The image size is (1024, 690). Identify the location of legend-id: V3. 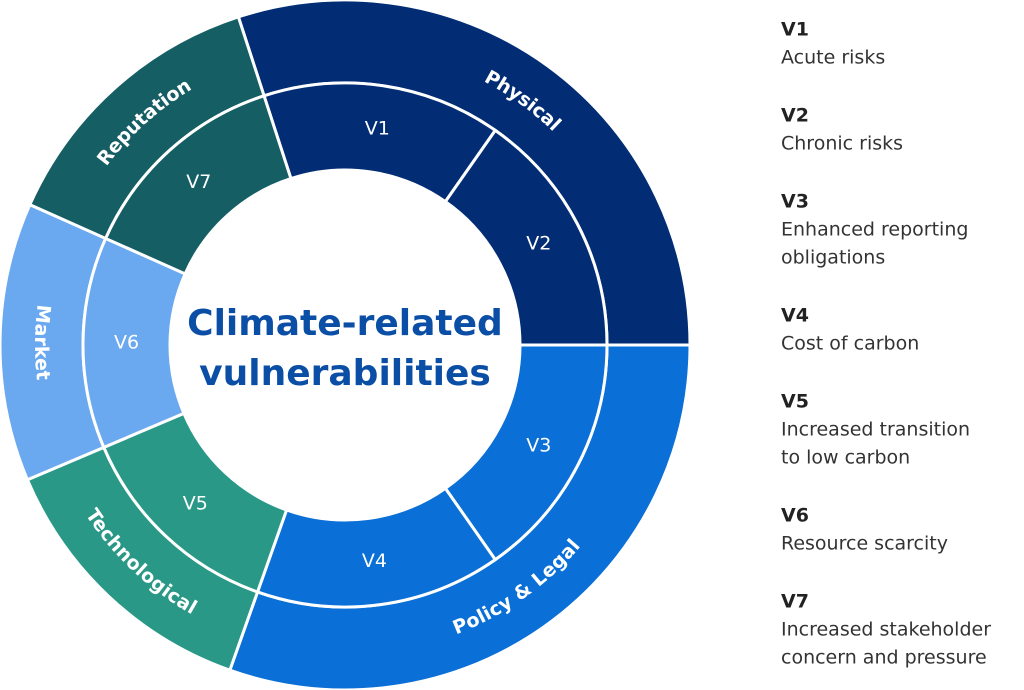
(795, 202).